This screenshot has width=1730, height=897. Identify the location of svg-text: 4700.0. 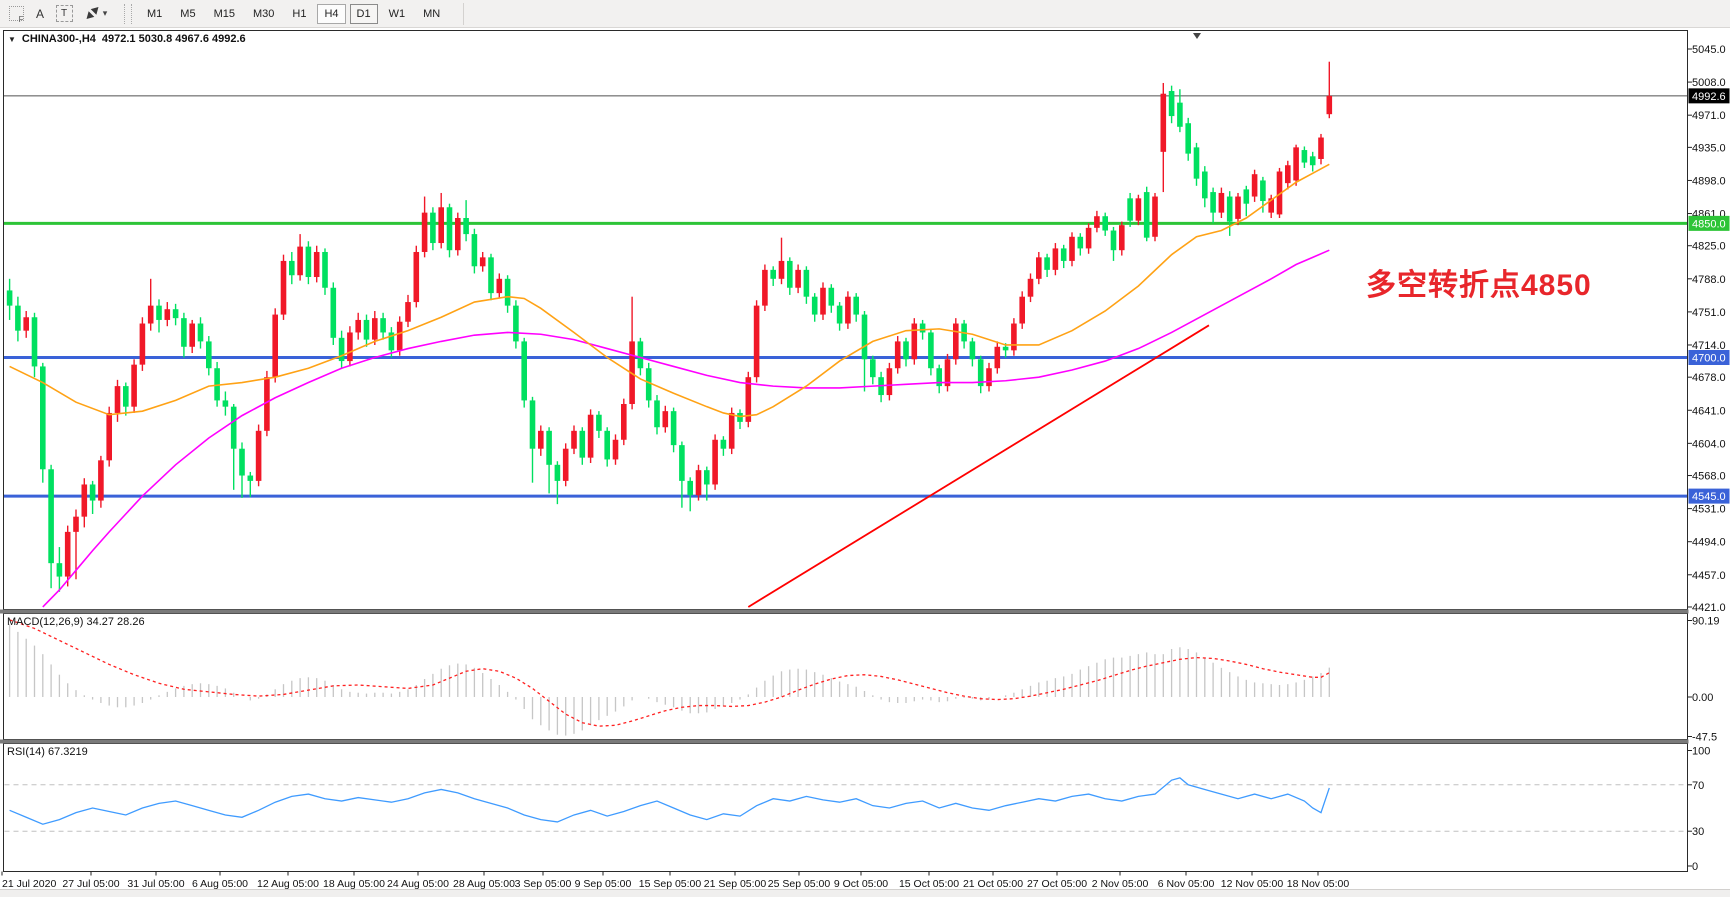
(1709, 358).